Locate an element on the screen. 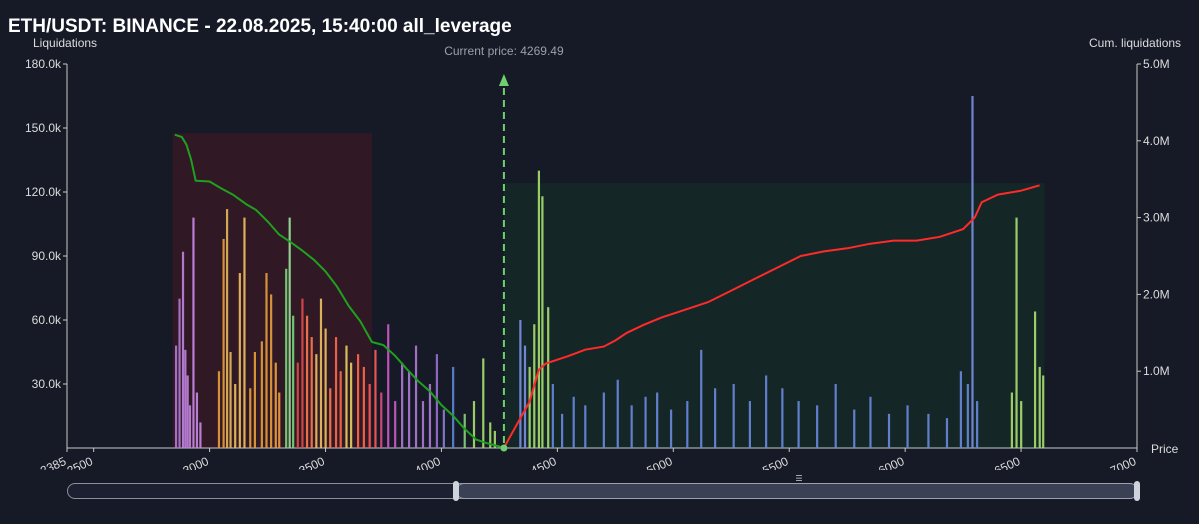  y-tick-label: 30.0k is located at coordinates (47, 384).